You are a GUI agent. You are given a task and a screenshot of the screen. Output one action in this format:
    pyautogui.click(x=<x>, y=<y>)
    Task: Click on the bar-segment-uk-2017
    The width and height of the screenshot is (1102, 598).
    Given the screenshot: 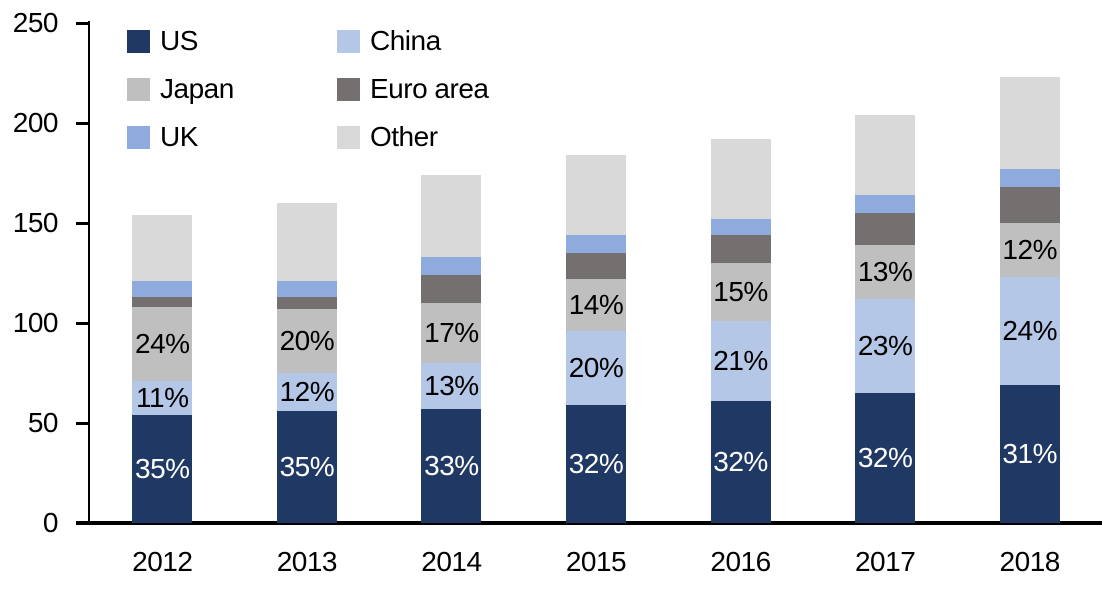 What is the action you would take?
    pyautogui.click(x=885, y=204)
    